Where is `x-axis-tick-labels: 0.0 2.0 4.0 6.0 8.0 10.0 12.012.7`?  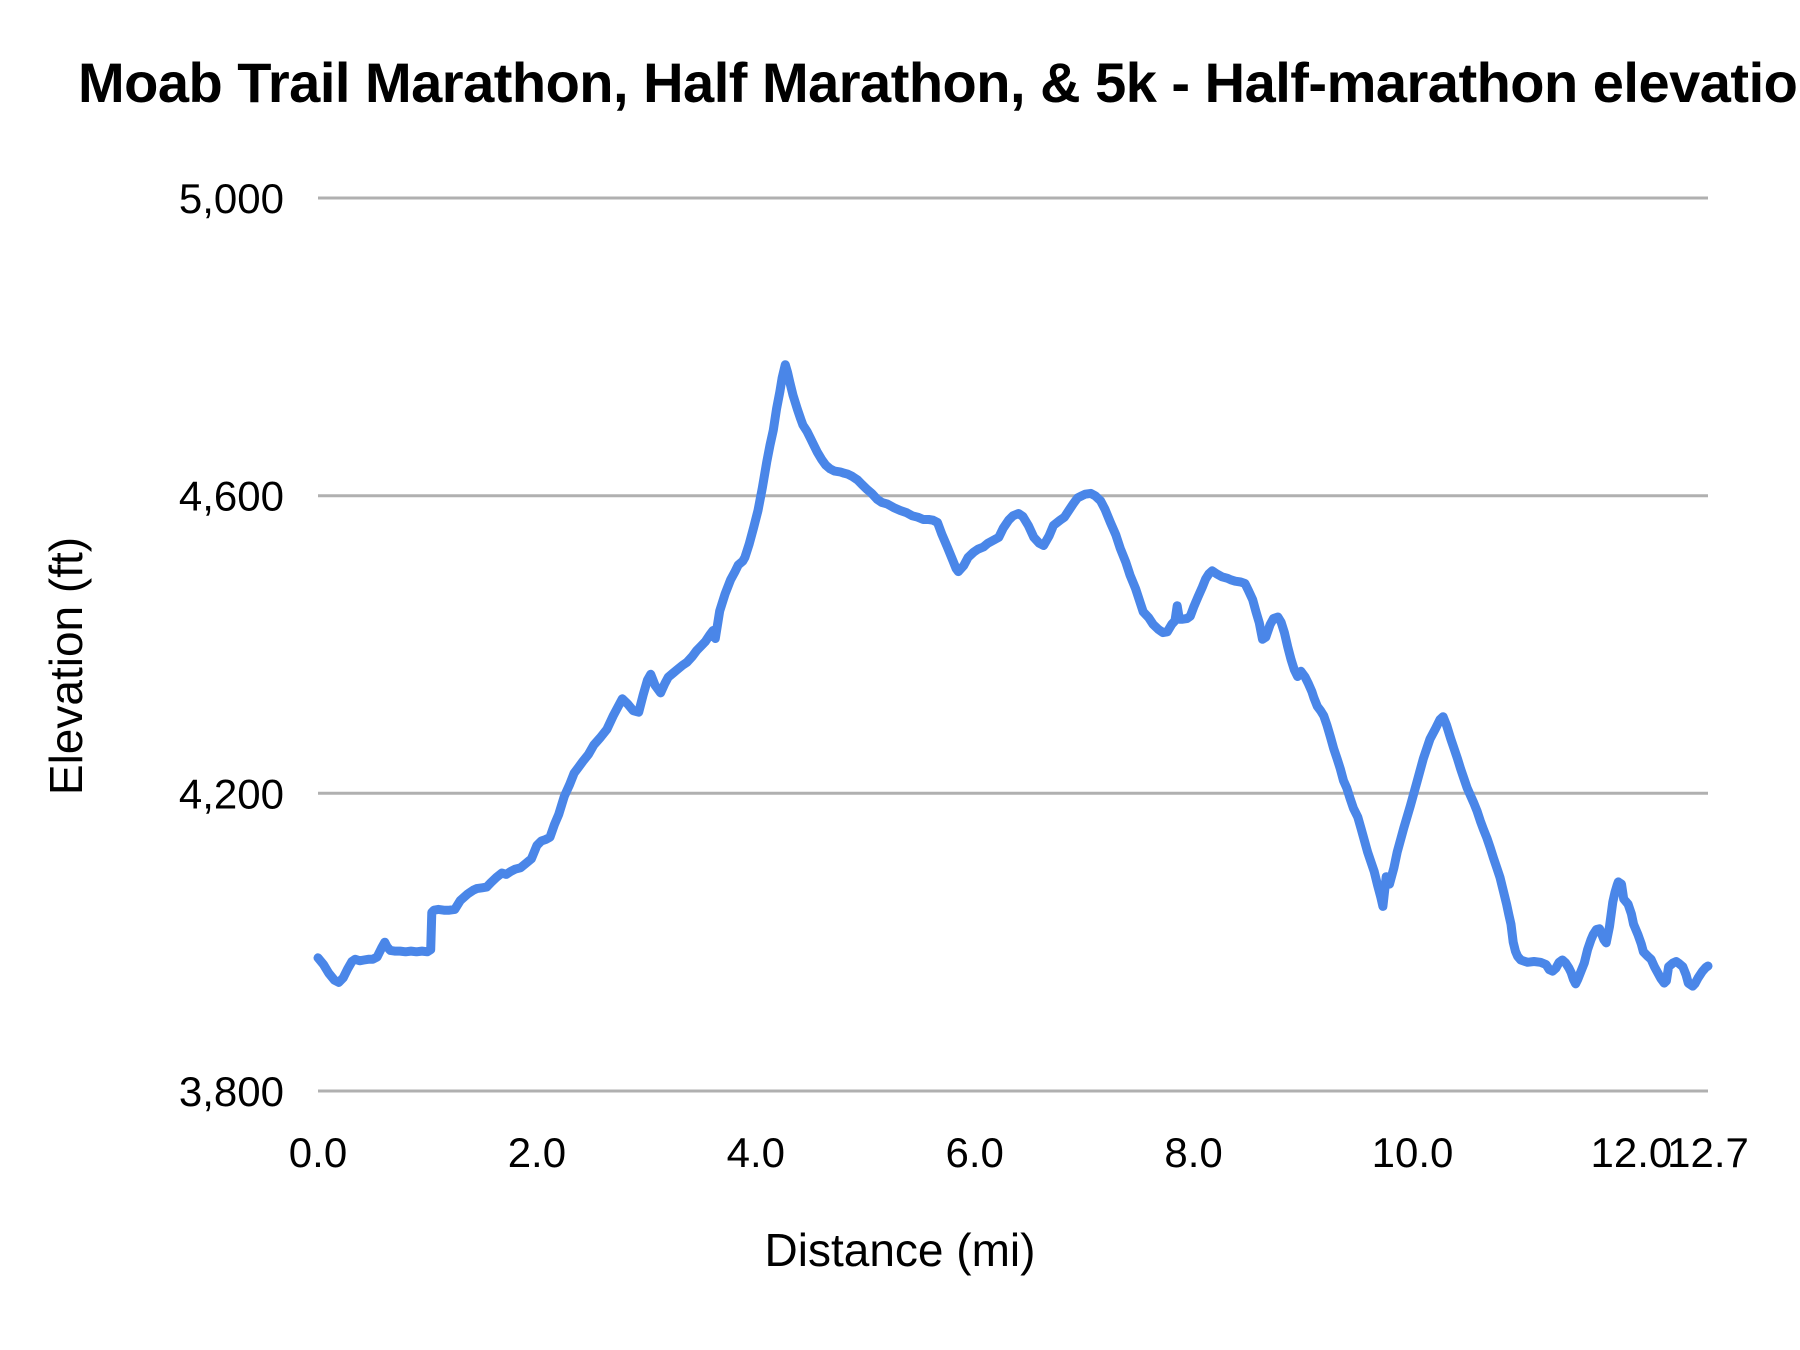 x-axis-tick-labels: 0.0 2.0 4.0 6.0 8.0 10.0 12.012.7 is located at coordinates (1019, 1152).